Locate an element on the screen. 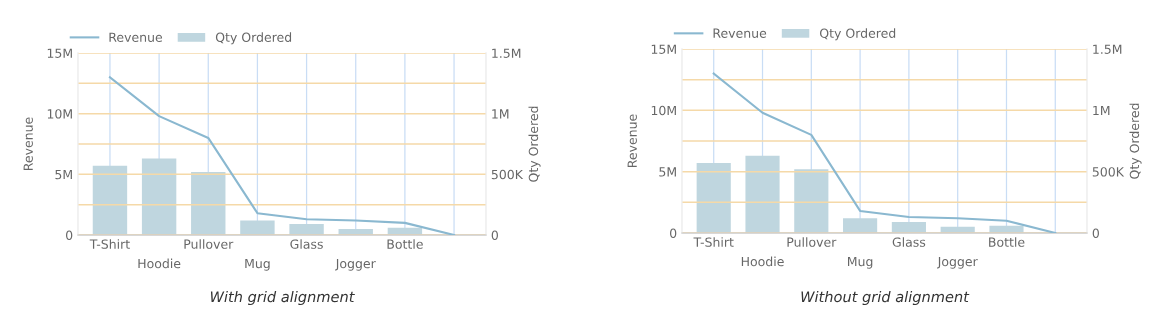 This screenshot has height=334, width=1166. text: With grid alignment is located at coordinates (282, 298).